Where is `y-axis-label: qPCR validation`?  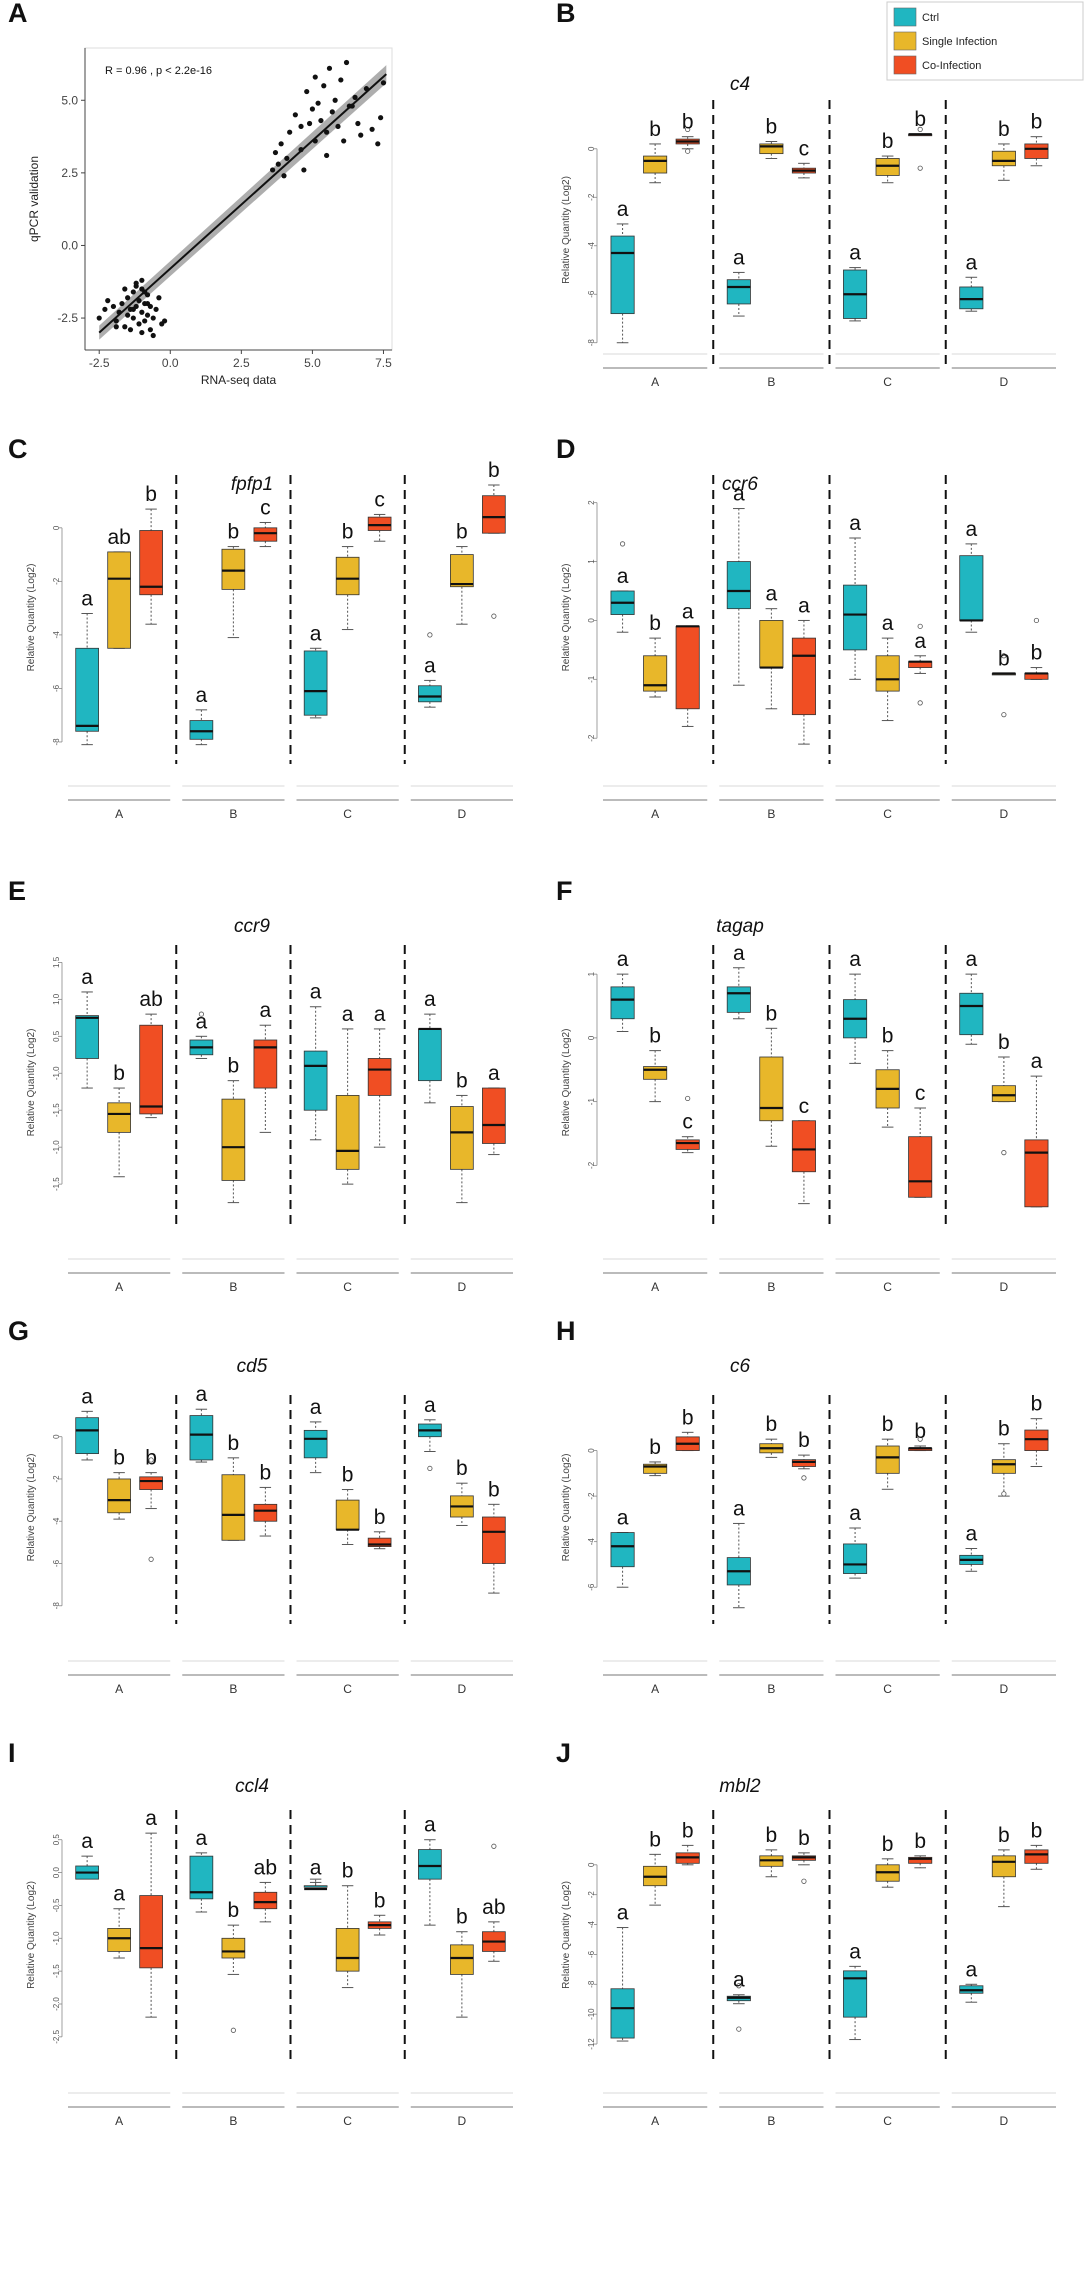 y-axis-label: qPCR validation is located at coordinates (34, 199).